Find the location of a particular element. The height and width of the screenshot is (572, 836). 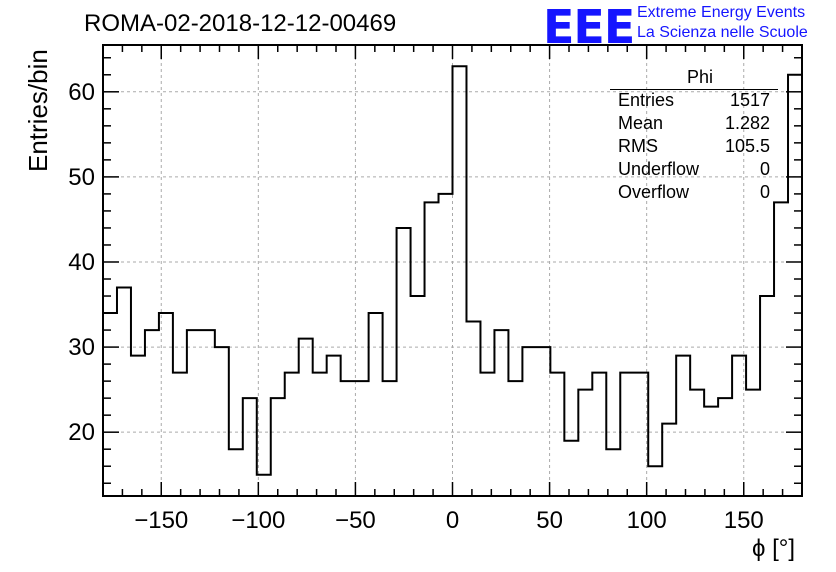

stats-row-mean: Mean 1.282 is located at coordinates (694, 124).